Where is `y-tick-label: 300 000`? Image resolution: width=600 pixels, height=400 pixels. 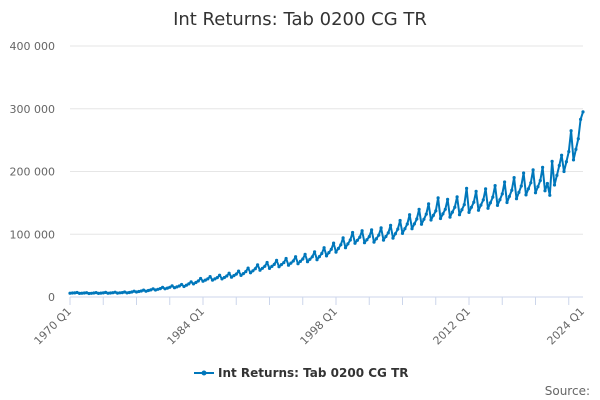 y-tick-label: 300 000 is located at coordinates (33, 109).